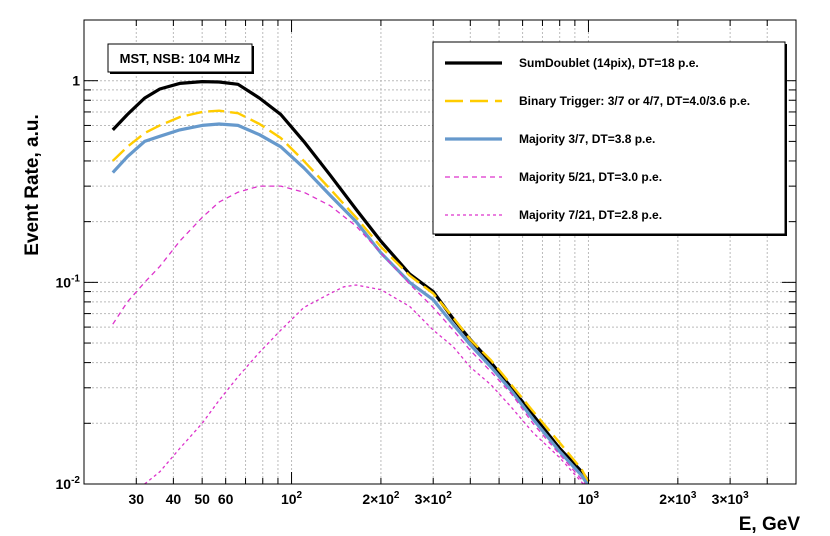 Image resolution: width=830 pixels, height=536 pixels. Describe the element at coordinates (226, 499) in the screenshot. I see `x-tick-label: 60` at that location.